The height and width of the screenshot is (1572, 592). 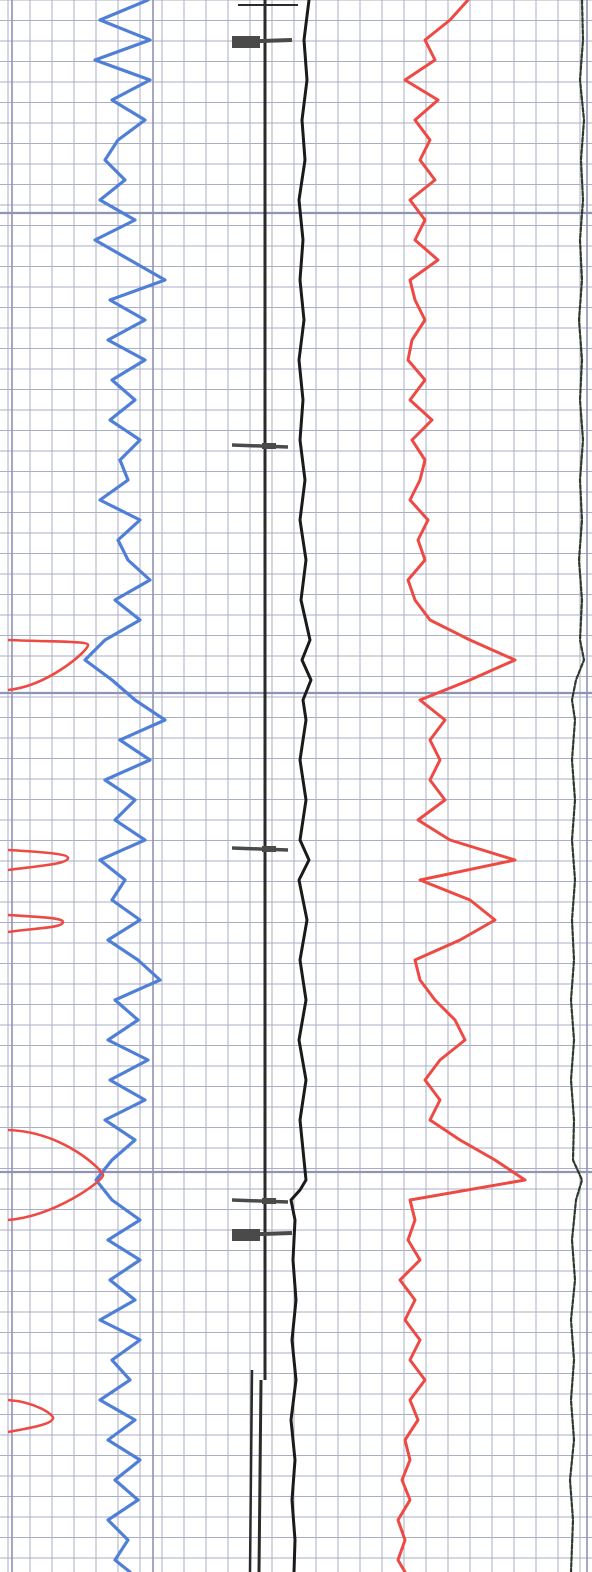 I want to click on series-black, so click(x=301, y=786).